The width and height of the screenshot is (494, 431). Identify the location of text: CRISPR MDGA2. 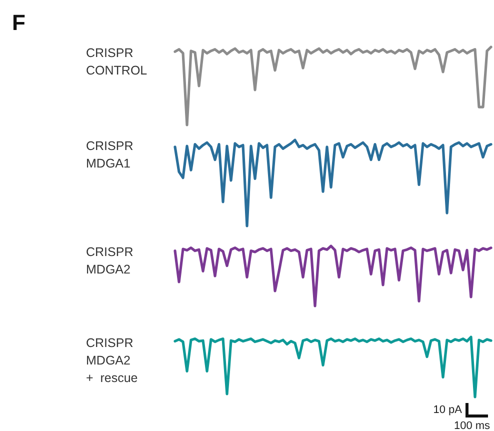
(110, 260).